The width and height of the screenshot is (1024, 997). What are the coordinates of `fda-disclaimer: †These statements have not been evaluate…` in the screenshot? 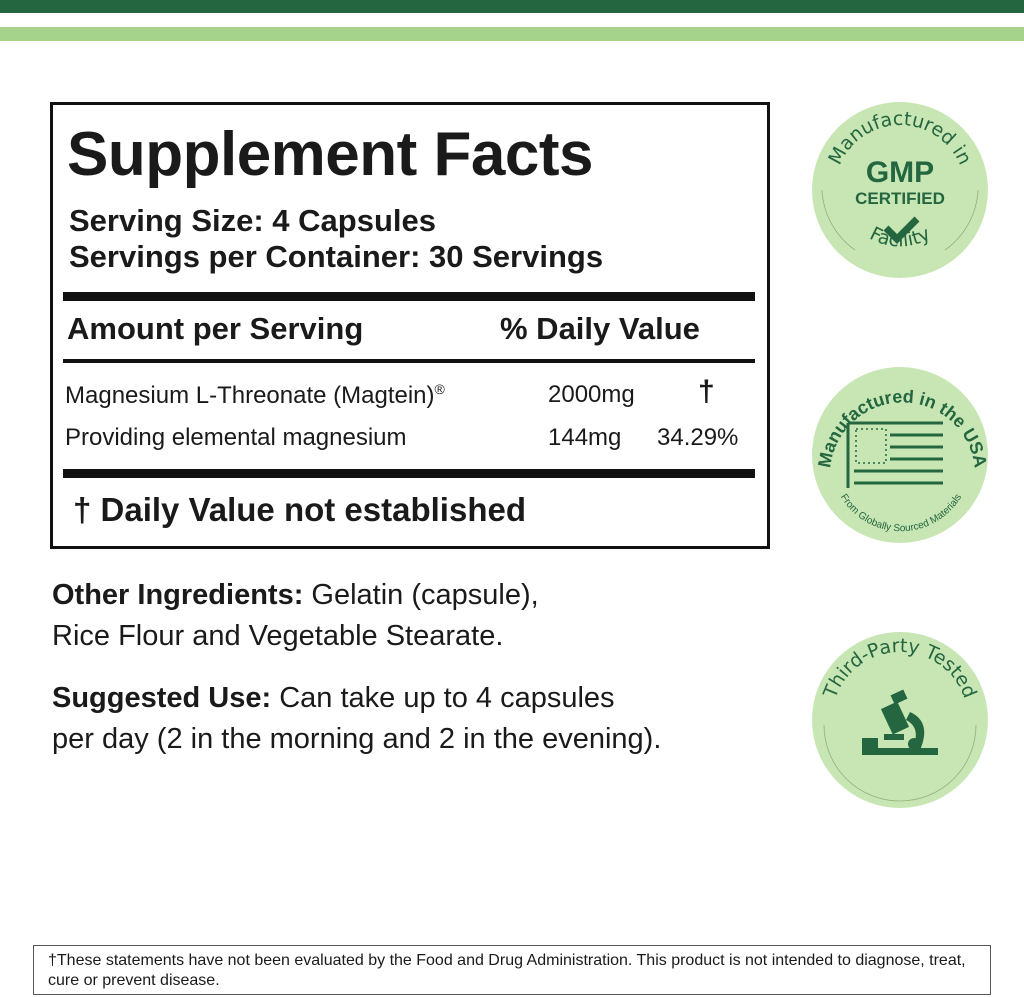 It's located at (512, 970).